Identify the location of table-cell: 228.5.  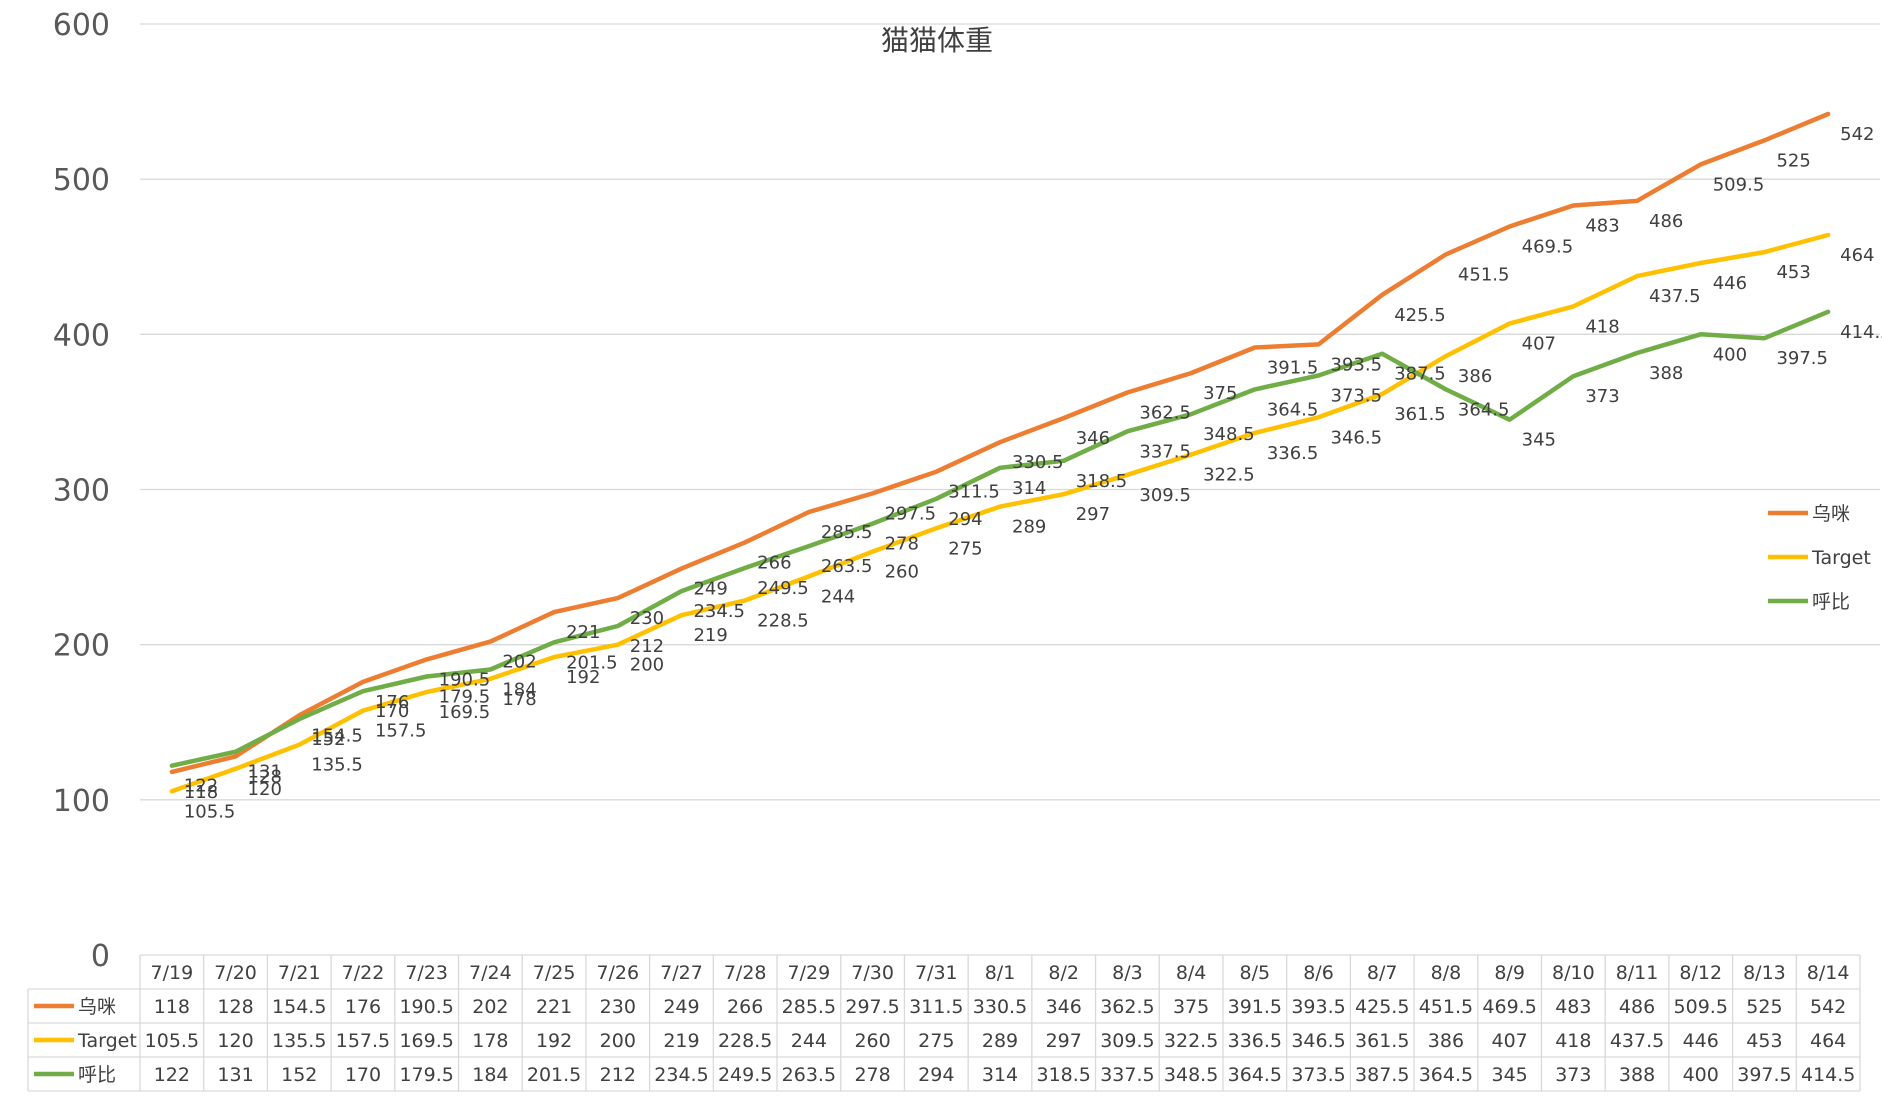
(745, 1041).